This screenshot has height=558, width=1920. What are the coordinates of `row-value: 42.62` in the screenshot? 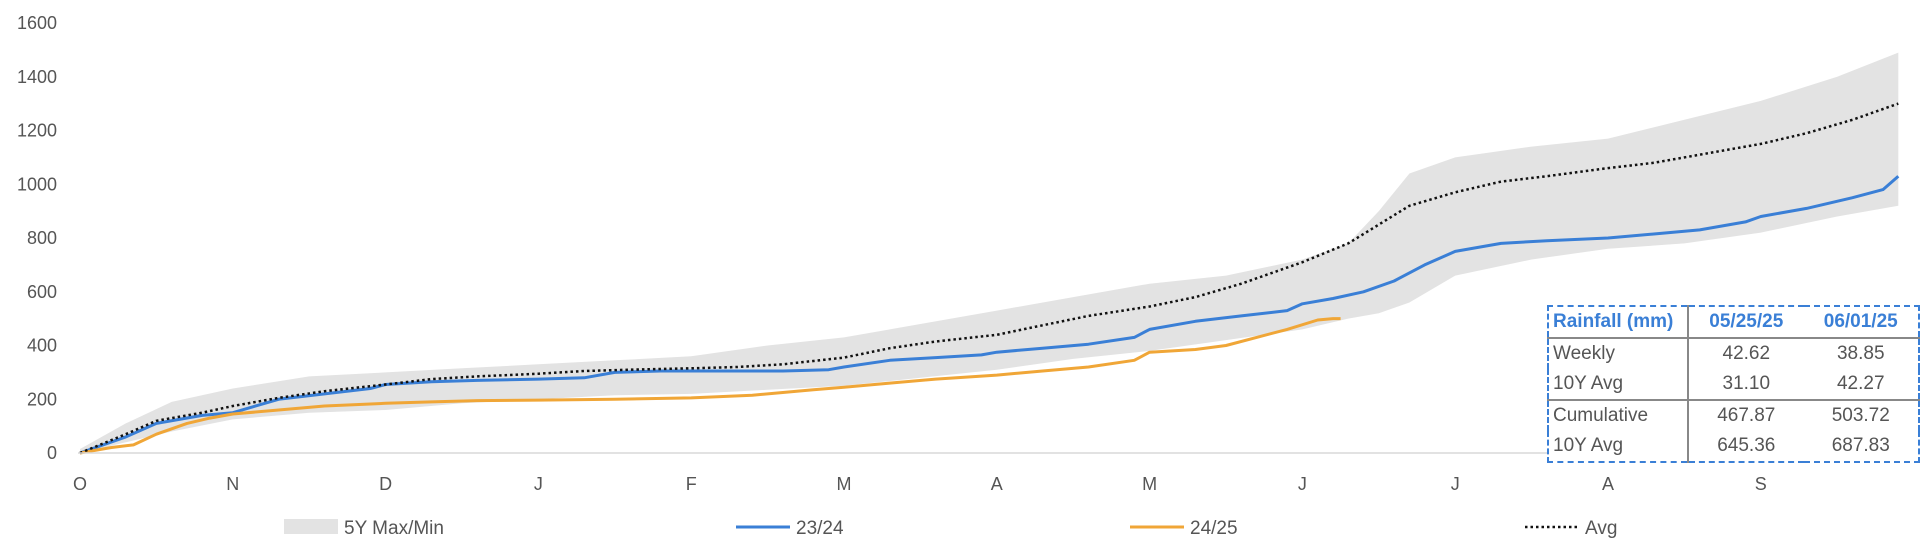 It's located at (1745, 353).